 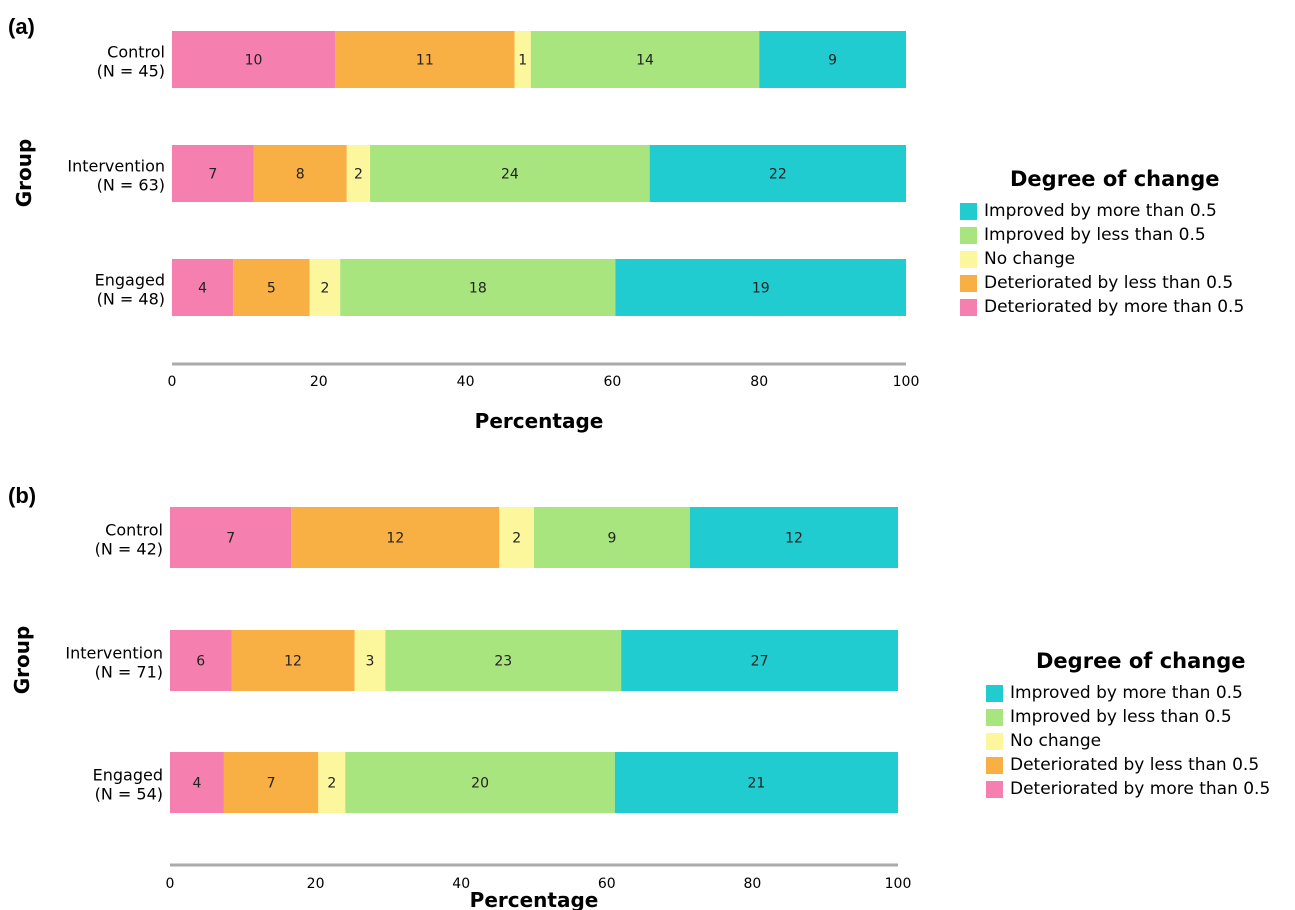 I want to click on data-label: 19, so click(x=761, y=289).